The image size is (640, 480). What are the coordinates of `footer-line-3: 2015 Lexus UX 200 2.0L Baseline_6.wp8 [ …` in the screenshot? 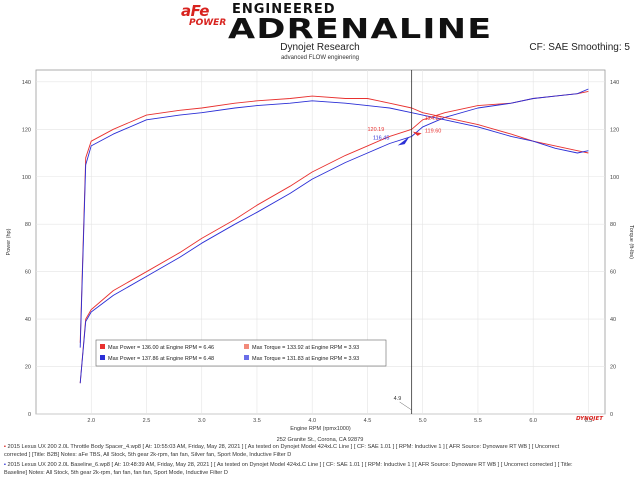 It's located at (290, 465).